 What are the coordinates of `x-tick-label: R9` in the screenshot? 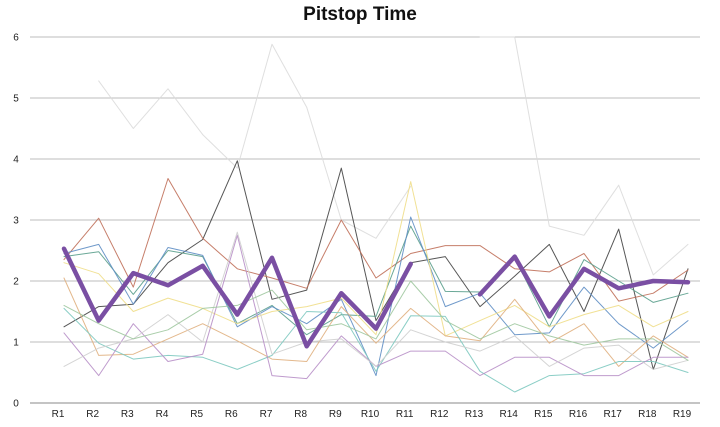 It's located at (335, 414).